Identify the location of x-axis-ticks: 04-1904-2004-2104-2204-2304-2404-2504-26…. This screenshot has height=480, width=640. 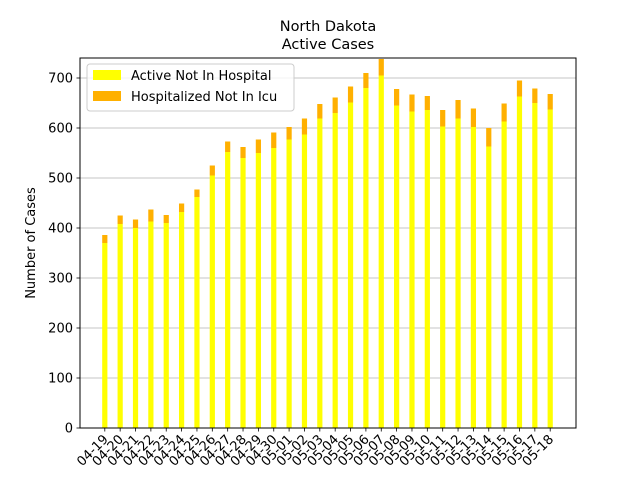
(315, 449).